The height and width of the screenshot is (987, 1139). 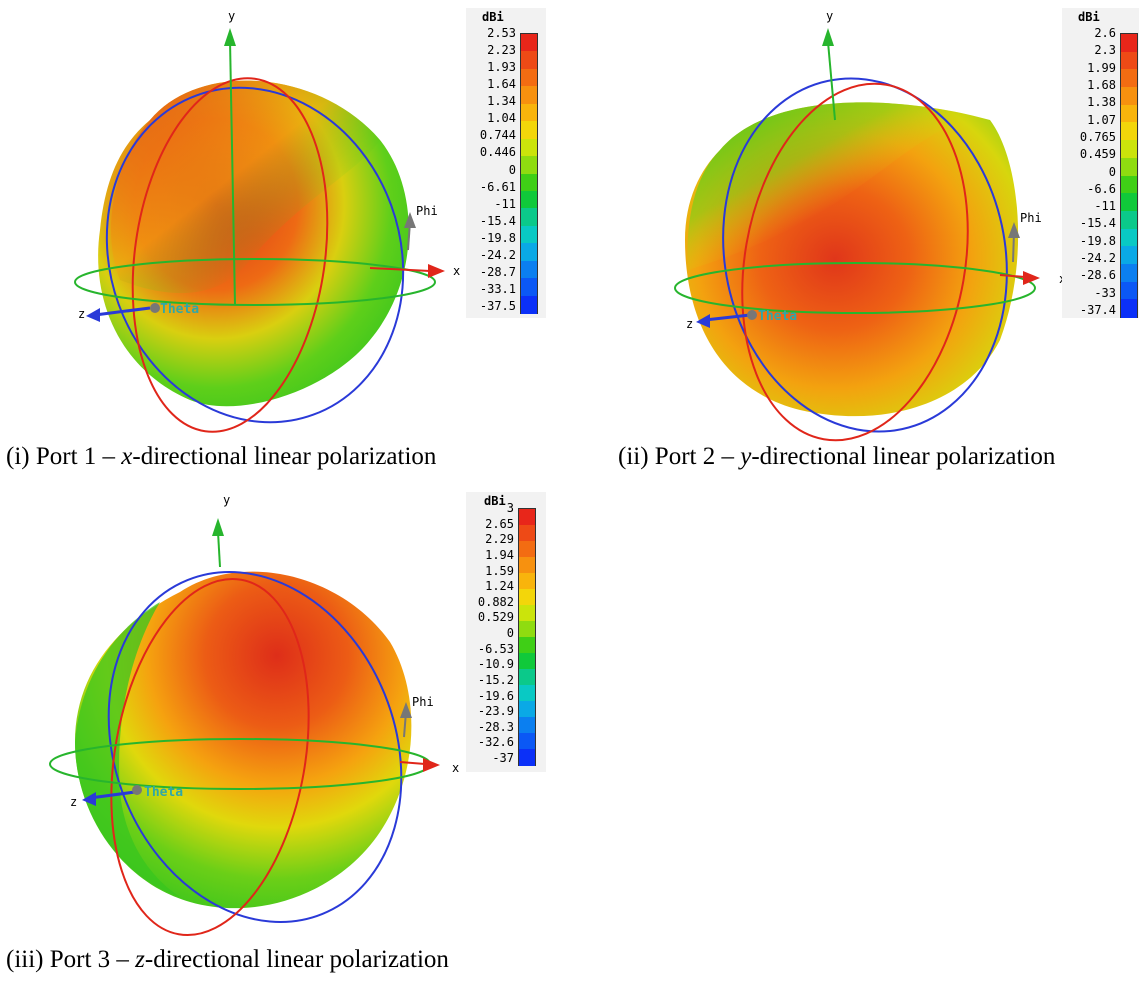 I want to click on theta-label: Theta, so click(x=777, y=316).